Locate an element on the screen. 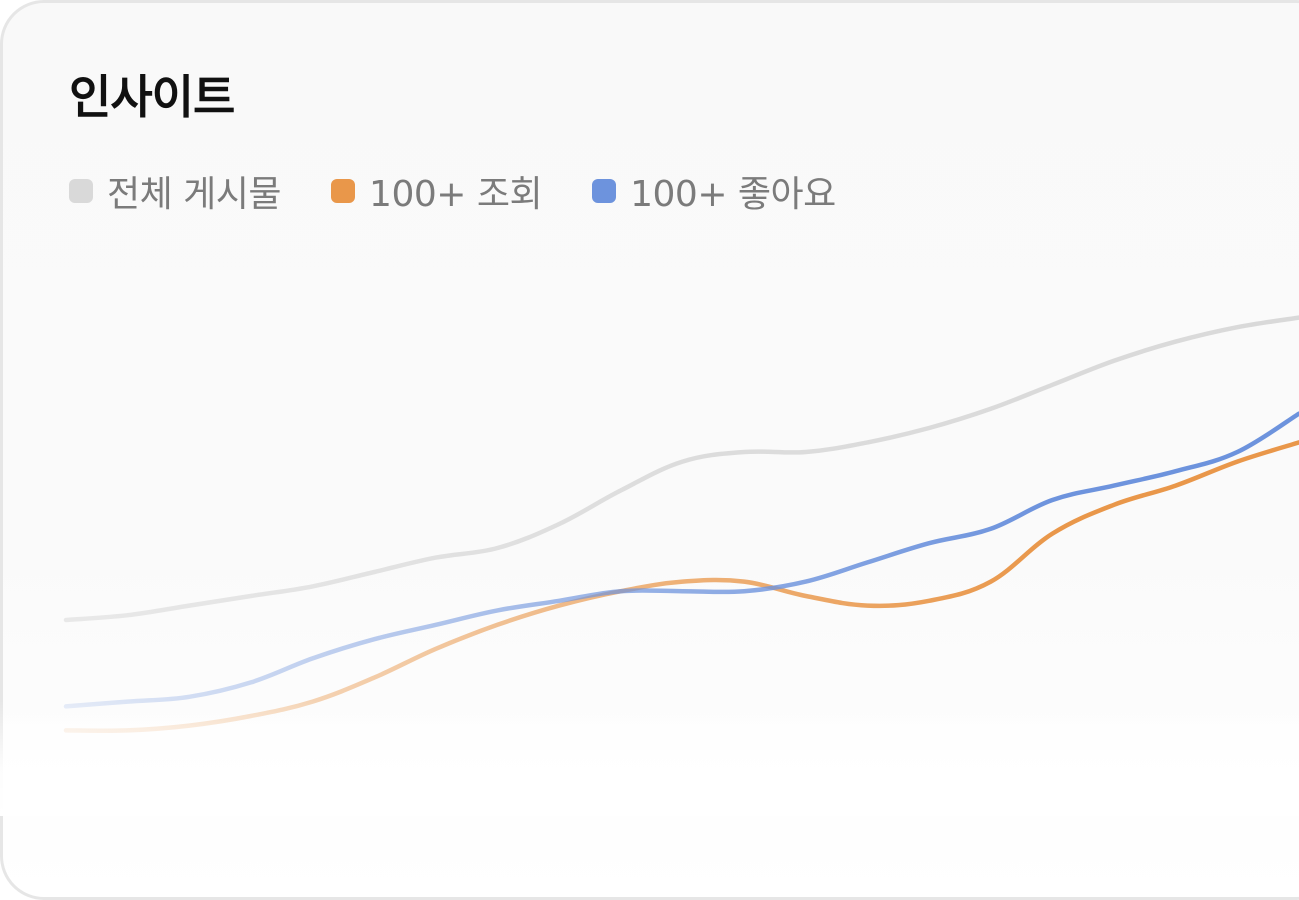 The height and width of the screenshot is (900, 1299). legend-item-100-views: 100+ 조회 is located at coordinates (437, 191).